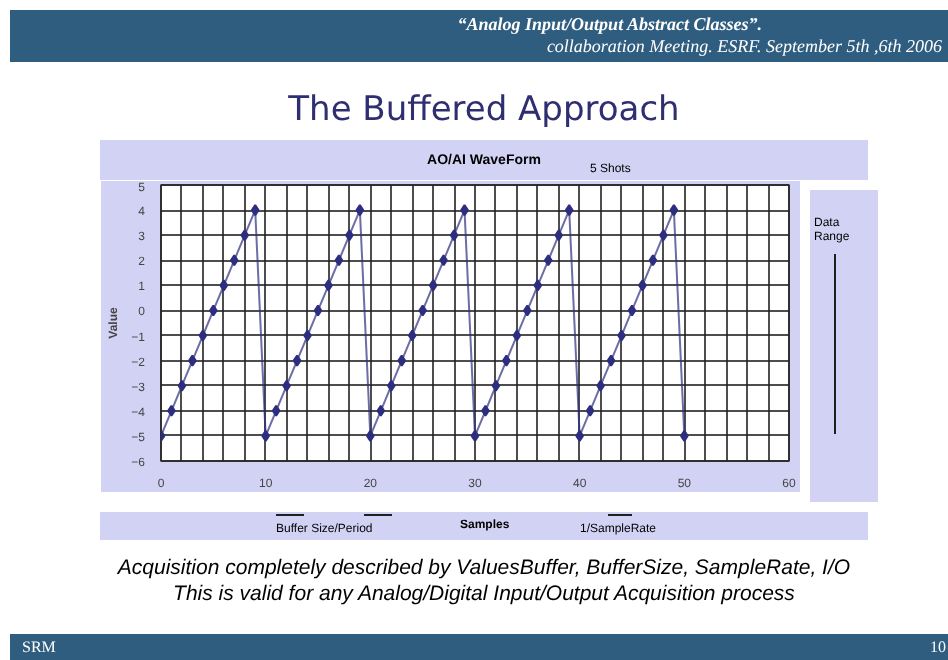 The image size is (948, 660). What do you see at coordinates (743, 47) in the screenshot?
I see `text: collaboration Meeting. ESRF. September 5th ,6th 2006` at bounding box center [743, 47].